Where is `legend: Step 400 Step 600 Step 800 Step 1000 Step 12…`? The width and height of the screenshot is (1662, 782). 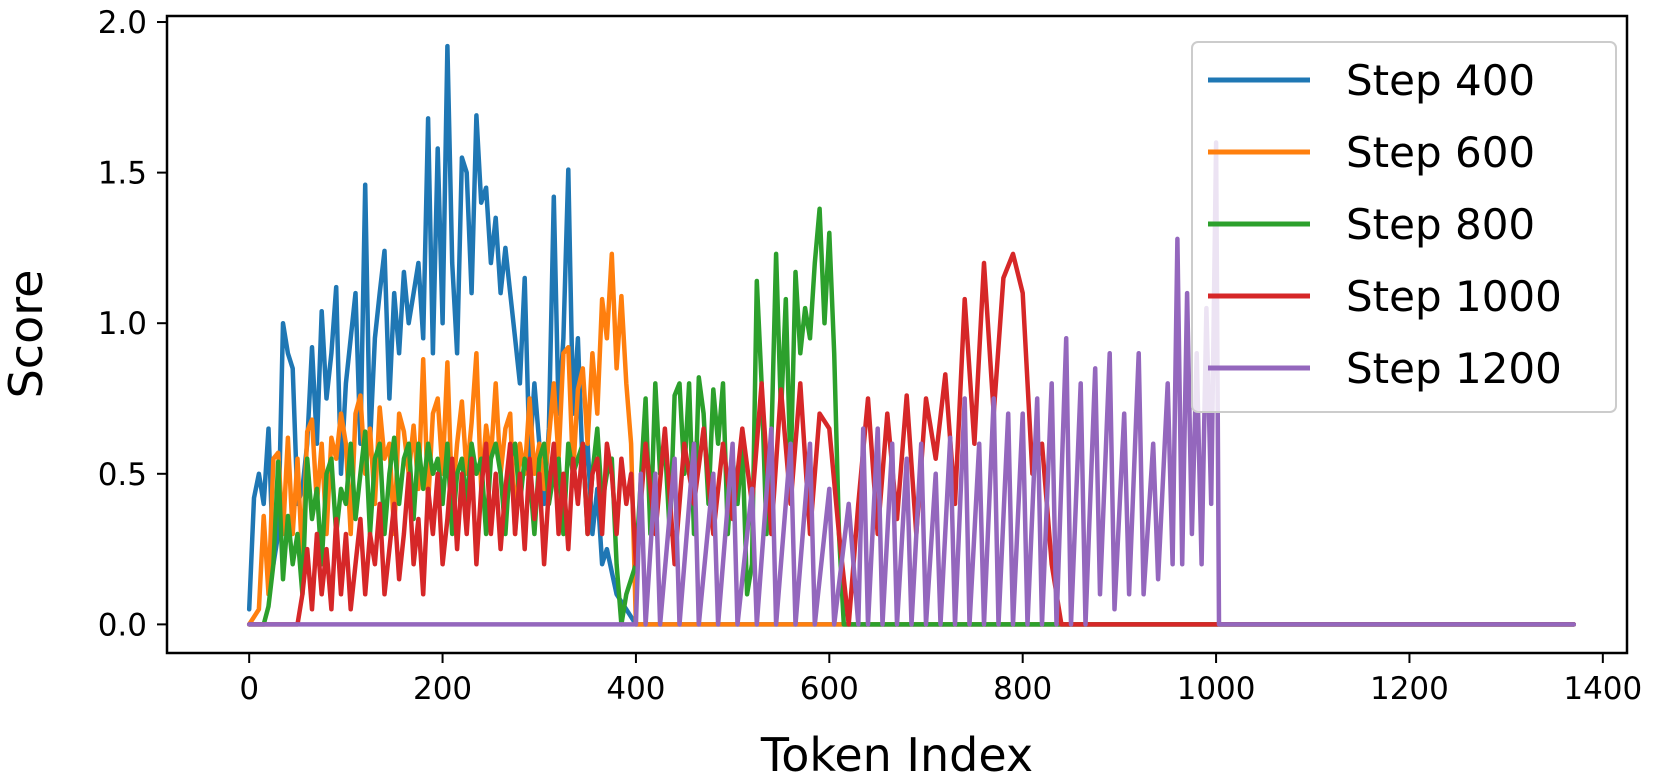
legend: Step 400 Step 600 Step 800 Step 1000 Step 12… is located at coordinates (1404, 227).